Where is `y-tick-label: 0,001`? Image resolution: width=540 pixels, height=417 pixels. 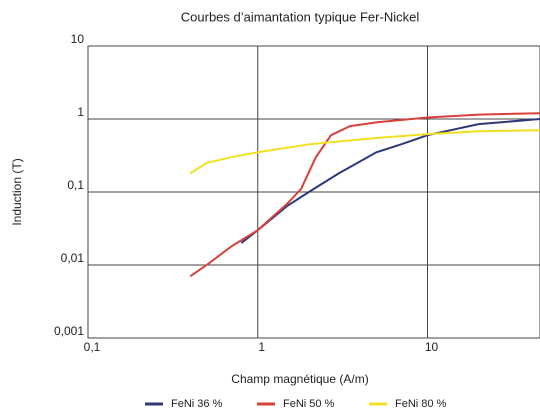
y-tick-label: 0,001 is located at coordinates (69, 331).